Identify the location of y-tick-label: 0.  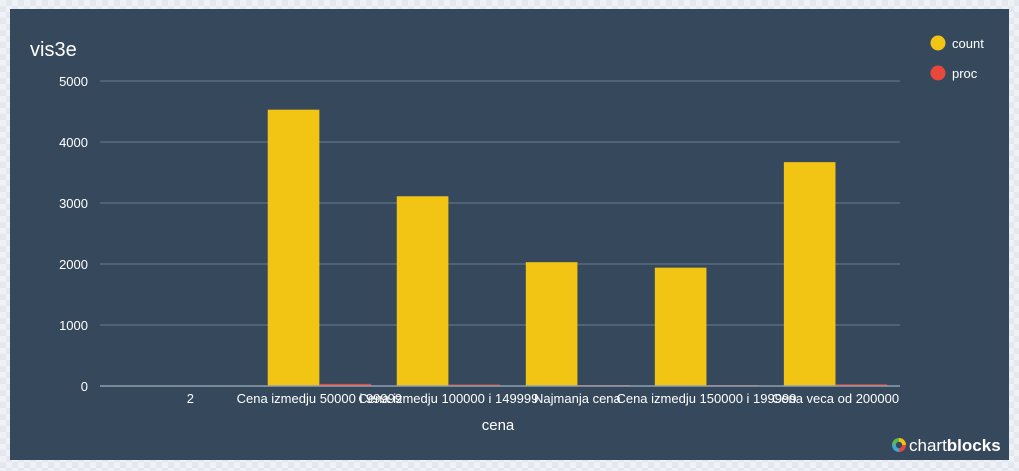
(84, 386).